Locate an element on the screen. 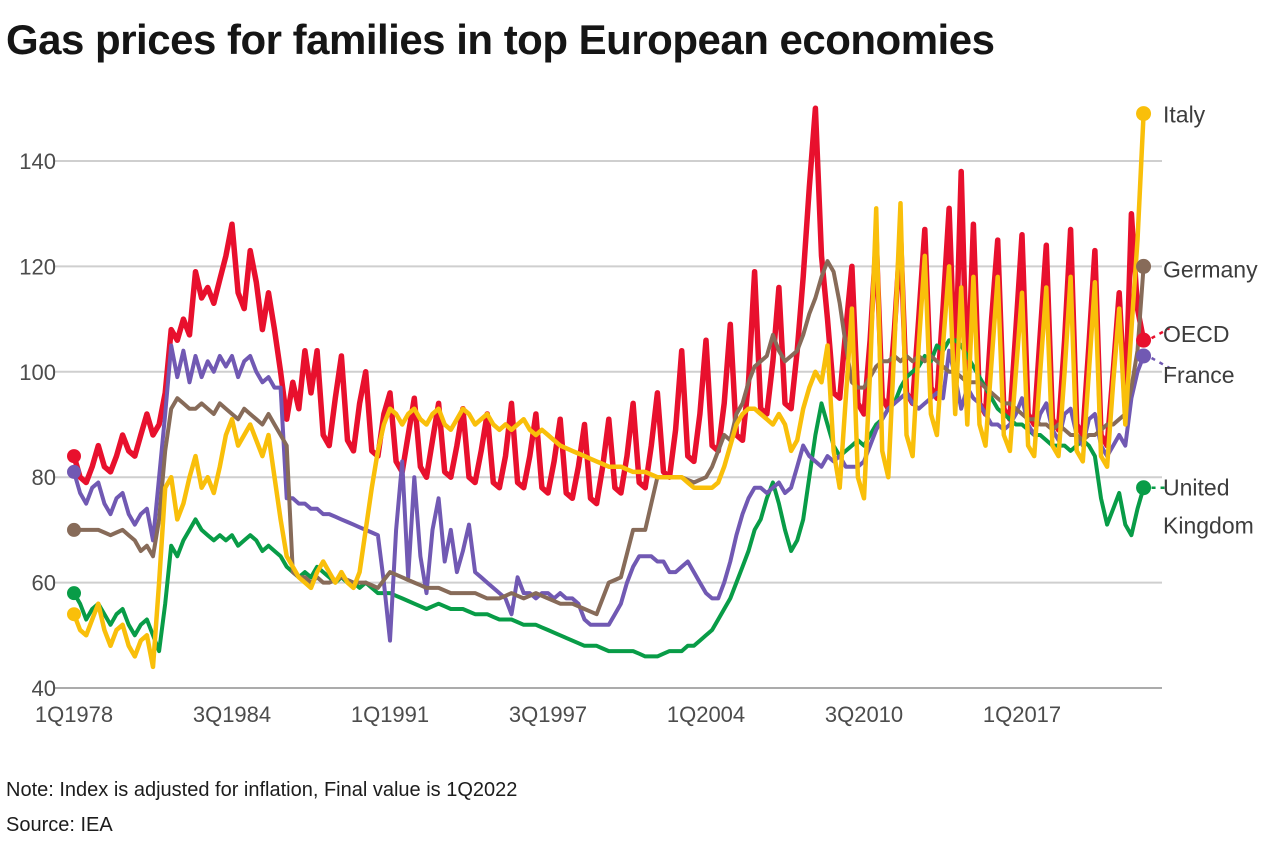  end-dot-germany is located at coordinates (1144, 266).